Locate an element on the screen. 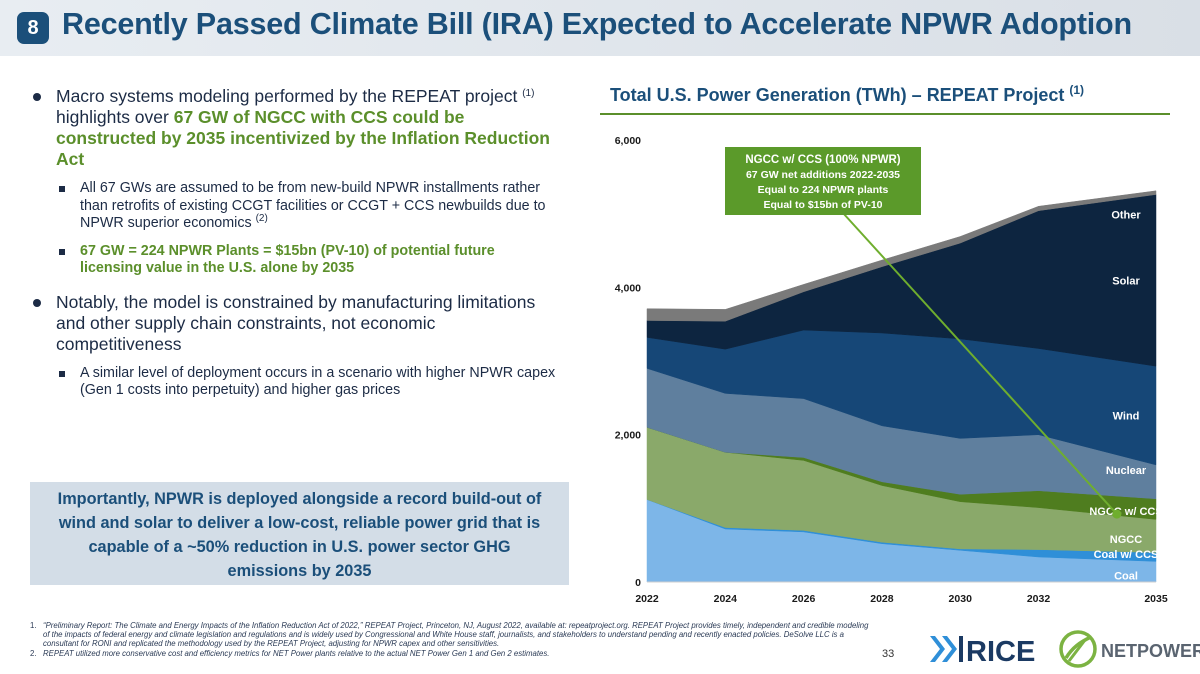 The width and height of the screenshot is (1200, 674). netpower-logo-text: NETPOWER is located at coordinates (1150, 651).